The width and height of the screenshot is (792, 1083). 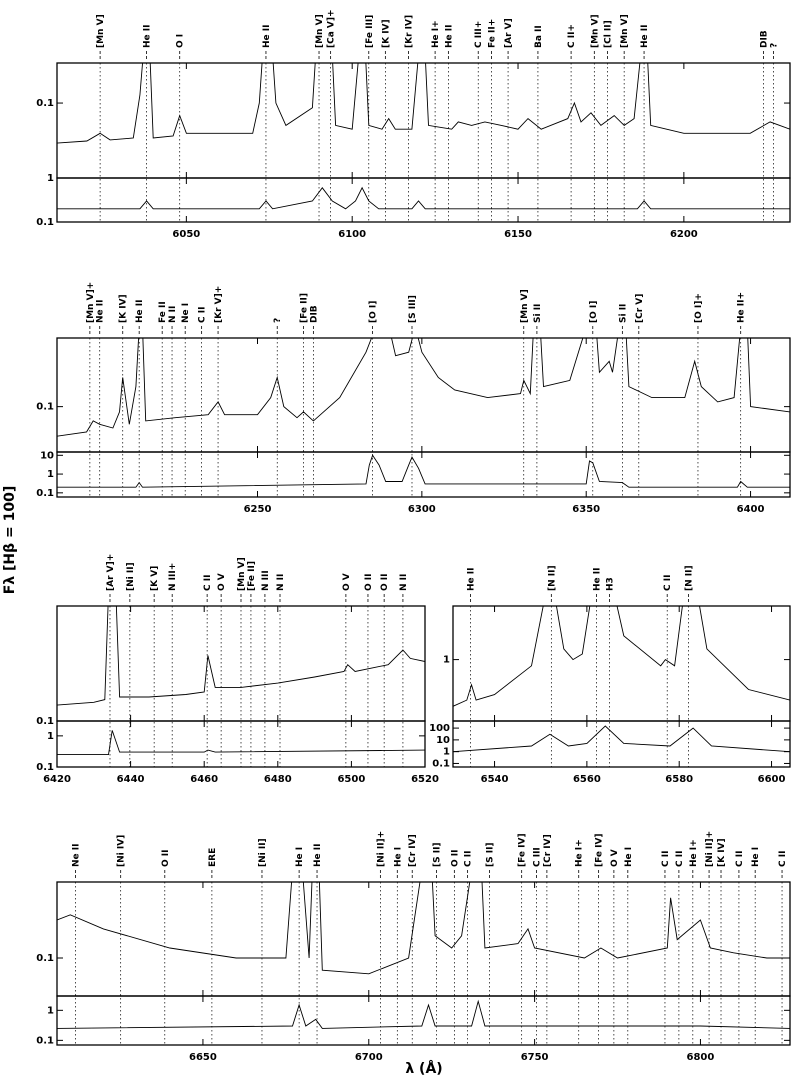 I want to click on x-tick-label: 6580, so click(x=679, y=779).